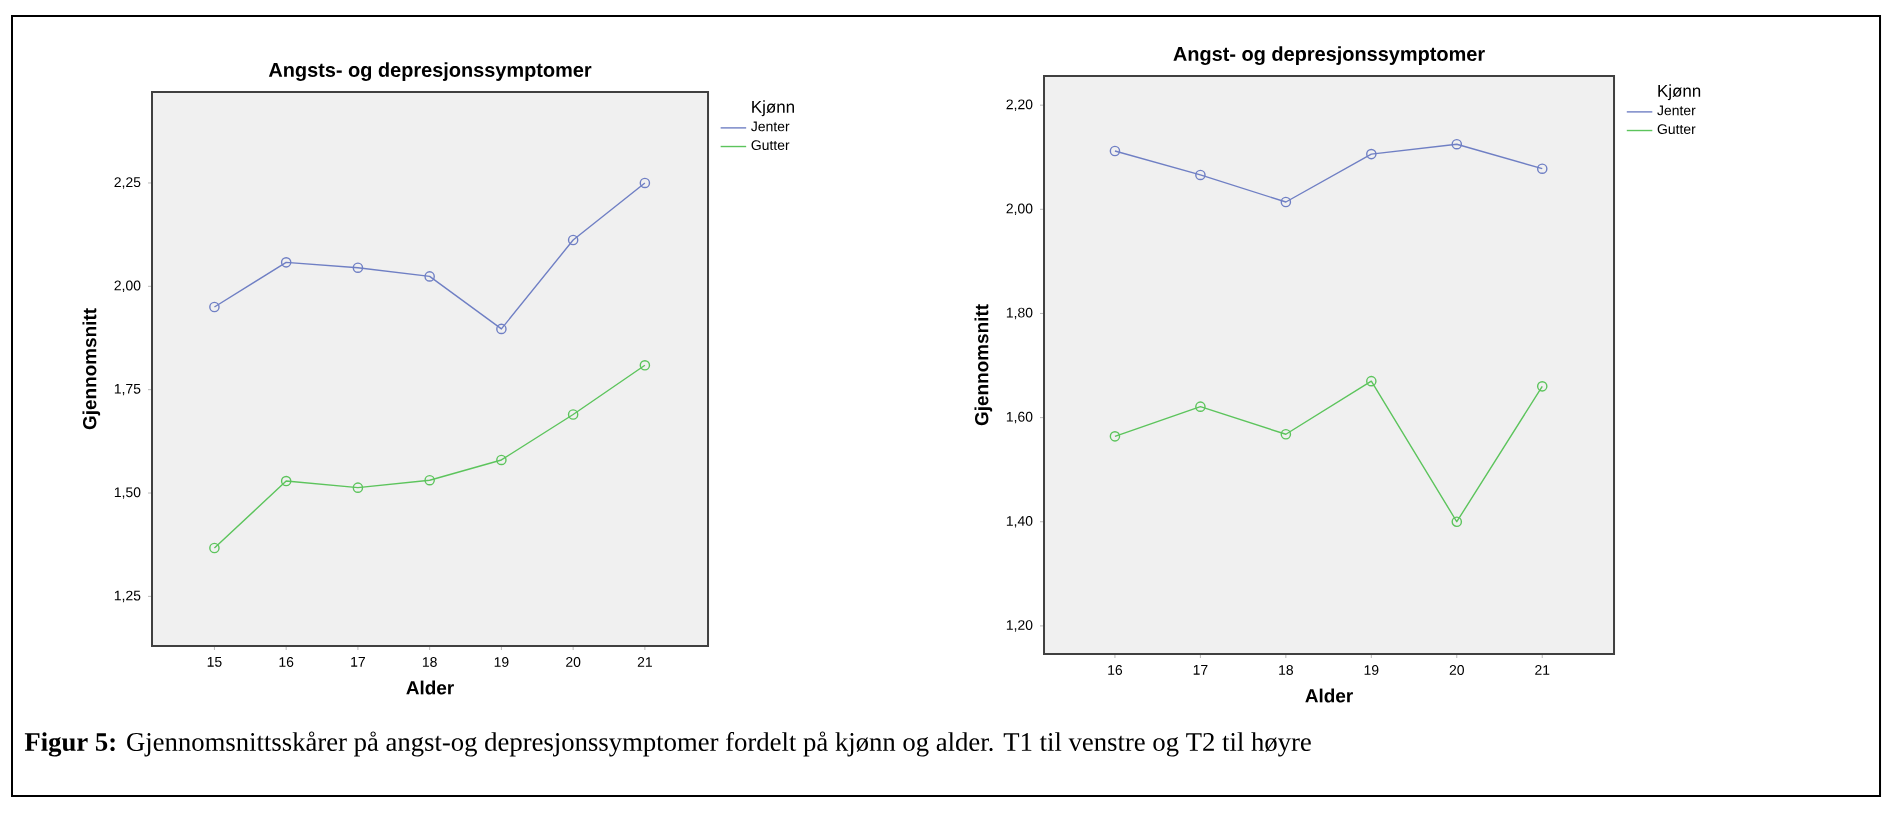 This screenshot has height=816, width=1886. I want to click on chart-title: Angst- og depresjonssymptomer, so click(1329, 55).